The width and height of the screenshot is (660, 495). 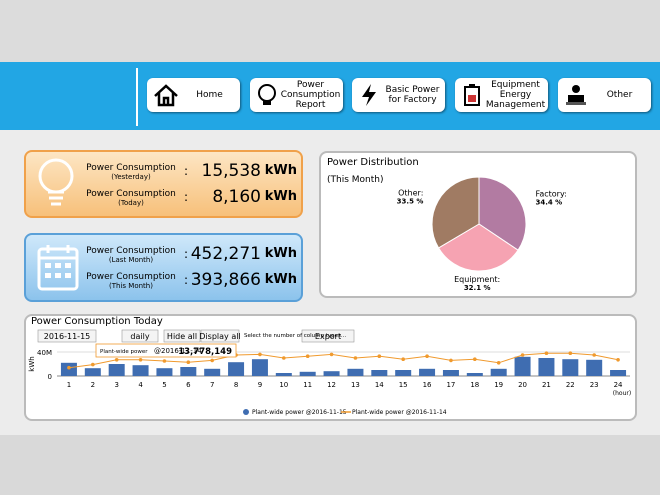 I want to click on summary-label: Power Consumption (Last Month), so click(x=131, y=256).